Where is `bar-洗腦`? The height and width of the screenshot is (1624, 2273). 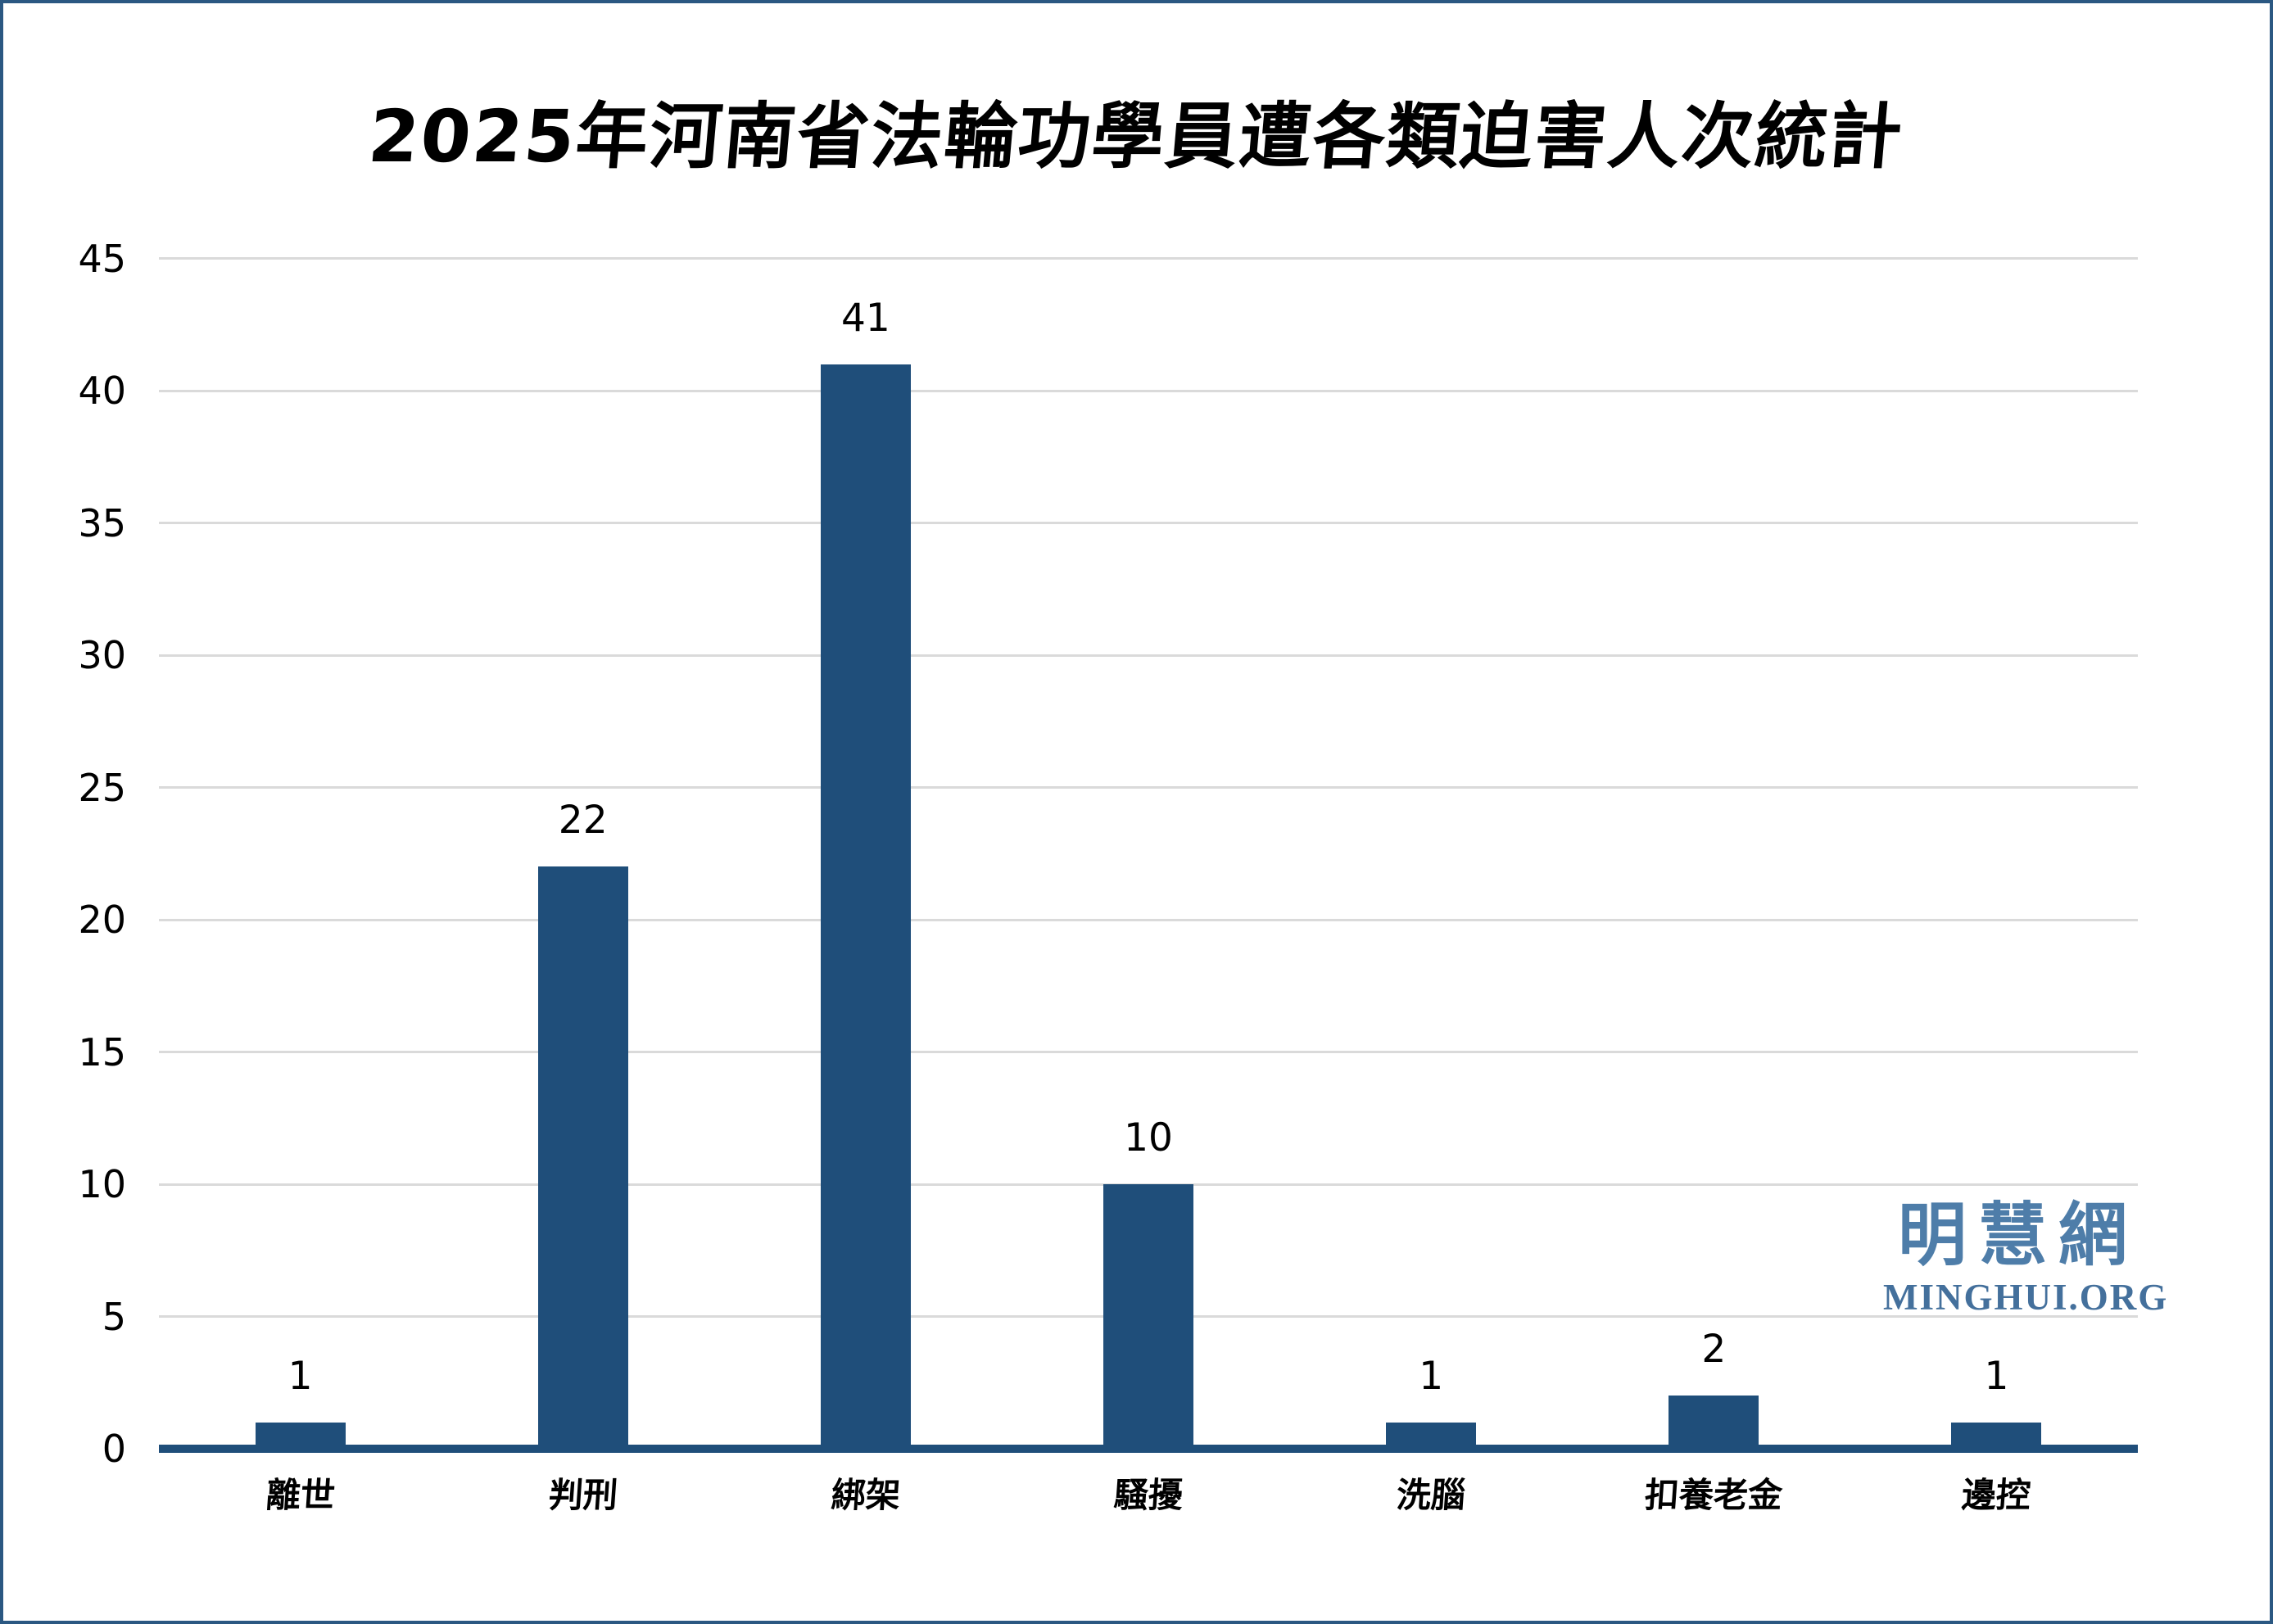
bar-洗腦 is located at coordinates (1431, 1435).